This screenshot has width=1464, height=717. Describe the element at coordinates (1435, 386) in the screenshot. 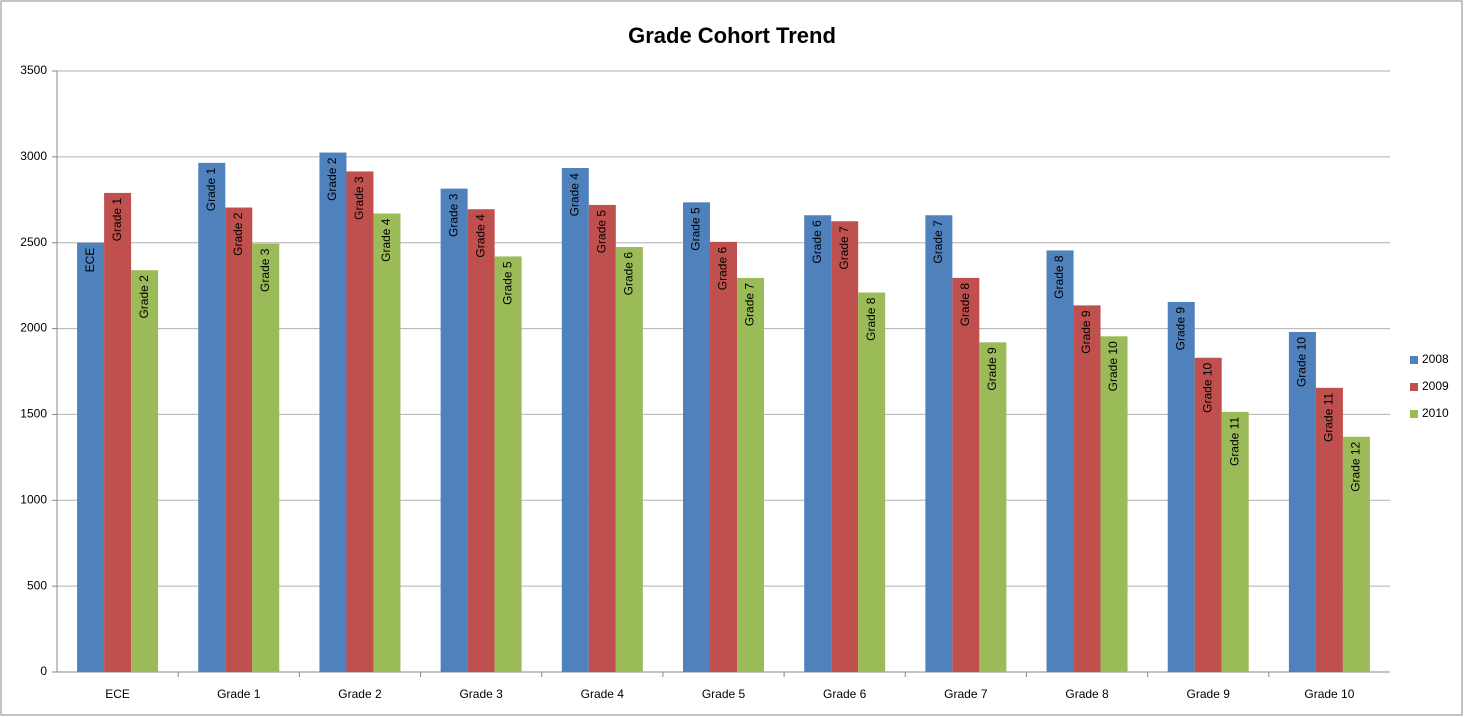

I see `legend-label: 2009` at that location.